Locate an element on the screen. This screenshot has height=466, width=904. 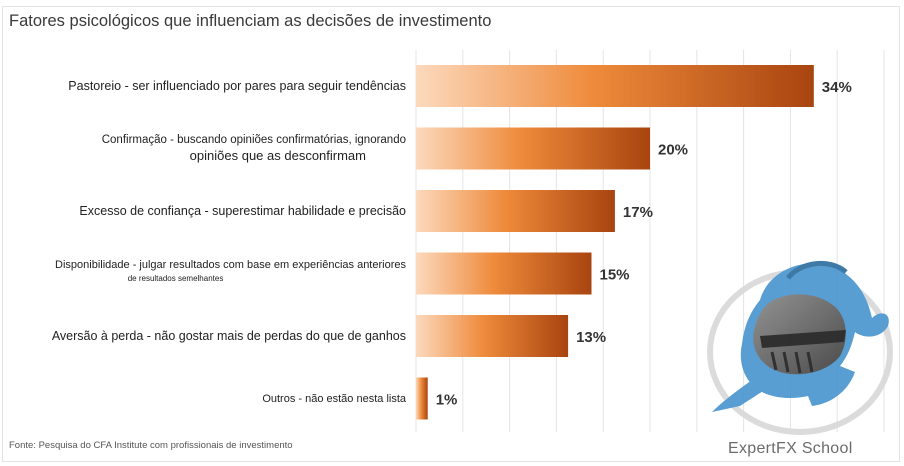
category-label-5: Outros - não estão nesta lista is located at coordinates (334, 399).